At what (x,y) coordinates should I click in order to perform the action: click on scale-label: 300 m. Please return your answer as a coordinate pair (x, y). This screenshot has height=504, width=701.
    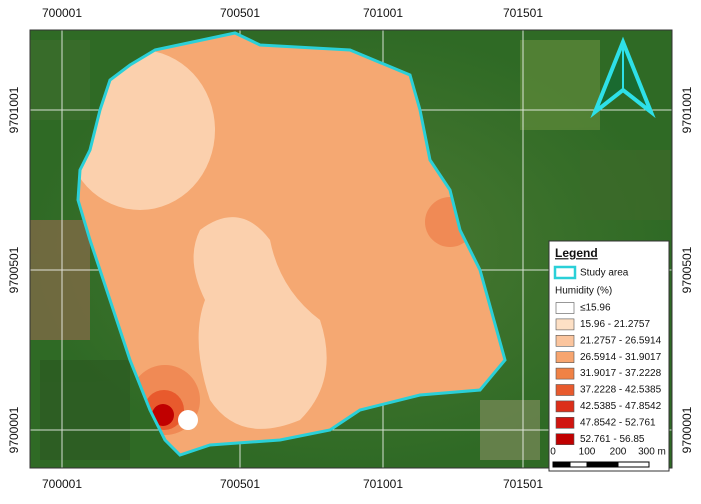
    Looking at the image, I should click on (652, 452).